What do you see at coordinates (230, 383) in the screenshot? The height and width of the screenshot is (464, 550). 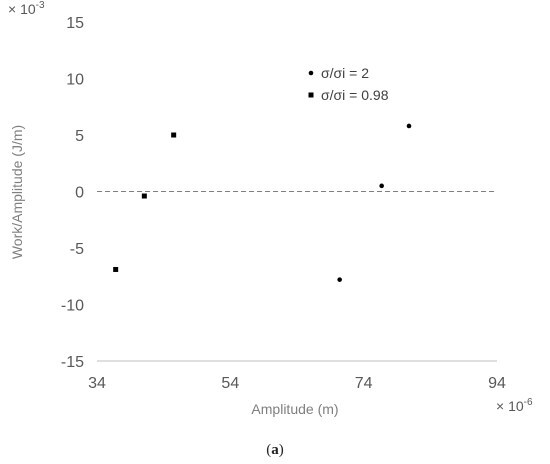 I see `x-tick-label: 54` at bounding box center [230, 383].